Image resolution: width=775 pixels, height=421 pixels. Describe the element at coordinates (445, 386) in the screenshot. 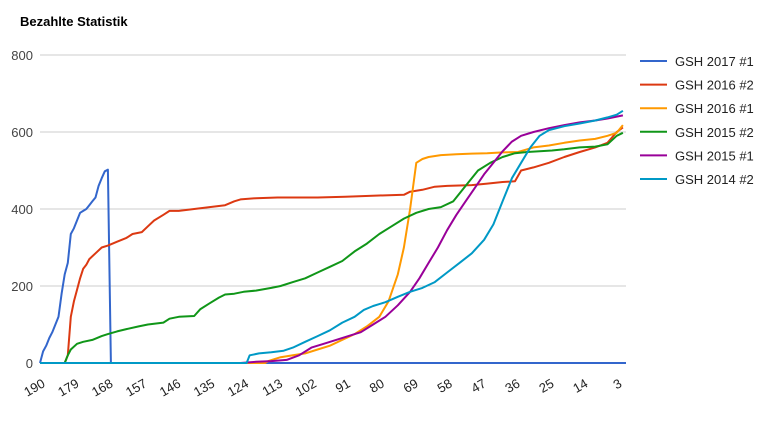

I see `x-tick-label: 58` at that location.